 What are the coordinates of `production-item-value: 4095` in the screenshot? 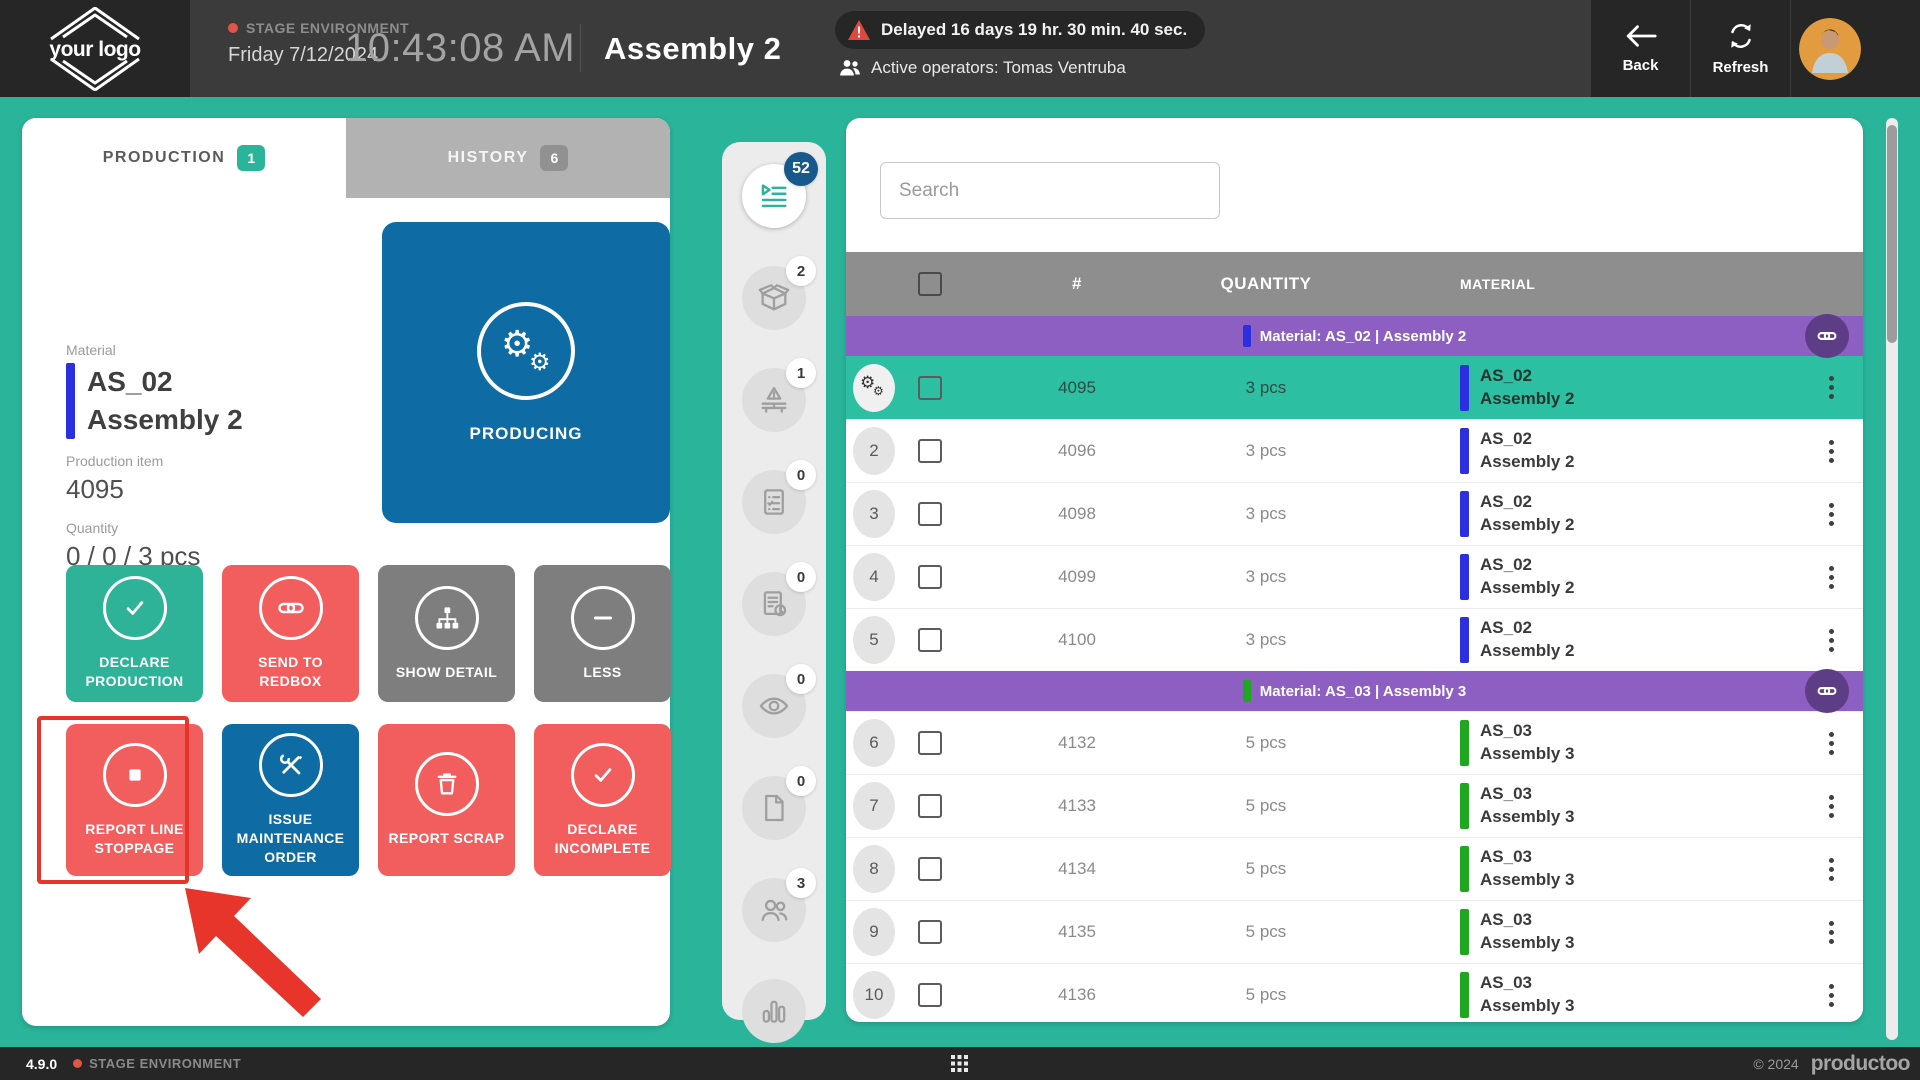 It's located at (95, 488).